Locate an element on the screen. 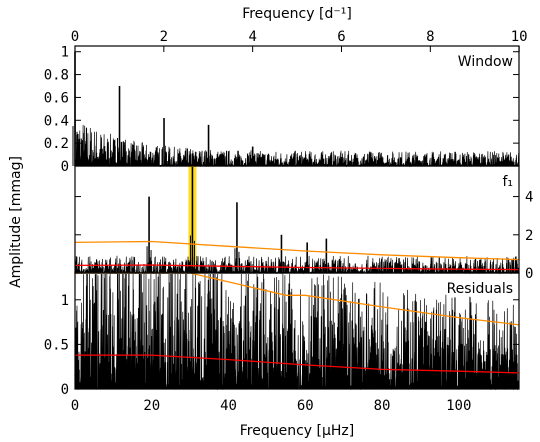 The height and width of the screenshot is (442, 540). y-tick-label-3-0: 0 is located at coordinates (65, 390).